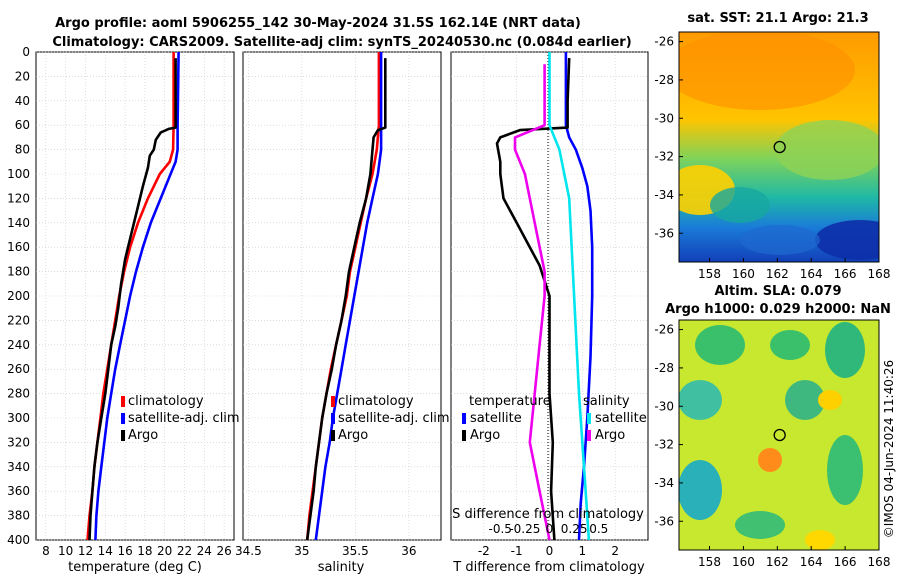 The width and height of the screenshot is (900, 580). What do you see at coordinates (464, 418) in the screenshot?
I see `legend-swatch-temperature-satellite` at bounding box center [464, 418].